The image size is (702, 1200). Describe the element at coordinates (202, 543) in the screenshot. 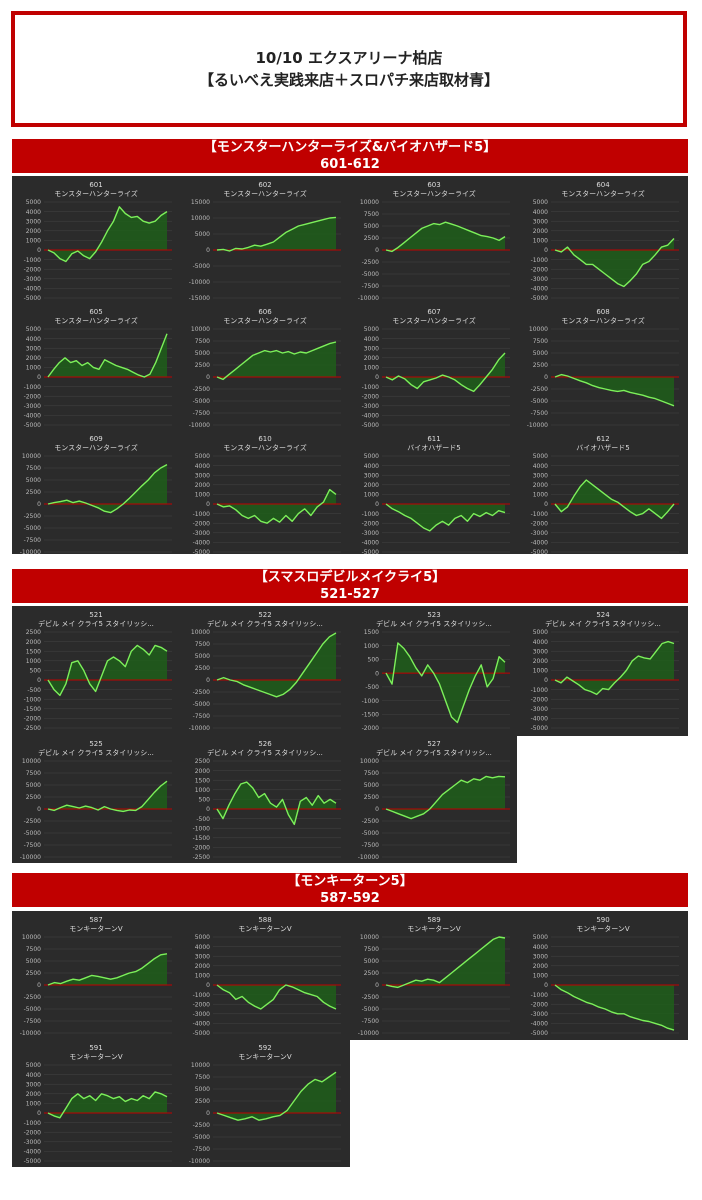

I see `y-tick-label: -4000` at that location.